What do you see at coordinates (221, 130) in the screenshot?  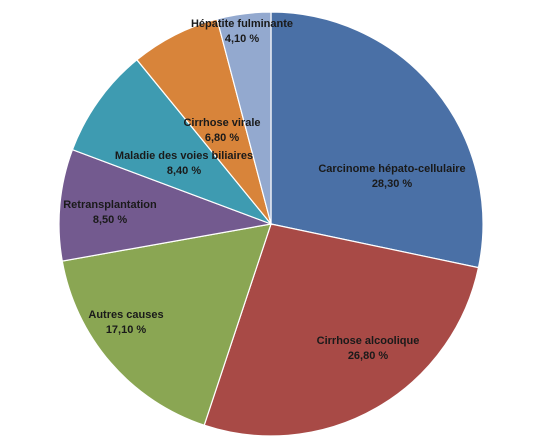 I see `data-label-cirrhose-virale: Cirrhose virale 6,80 %` at bounding box center [221, 130].